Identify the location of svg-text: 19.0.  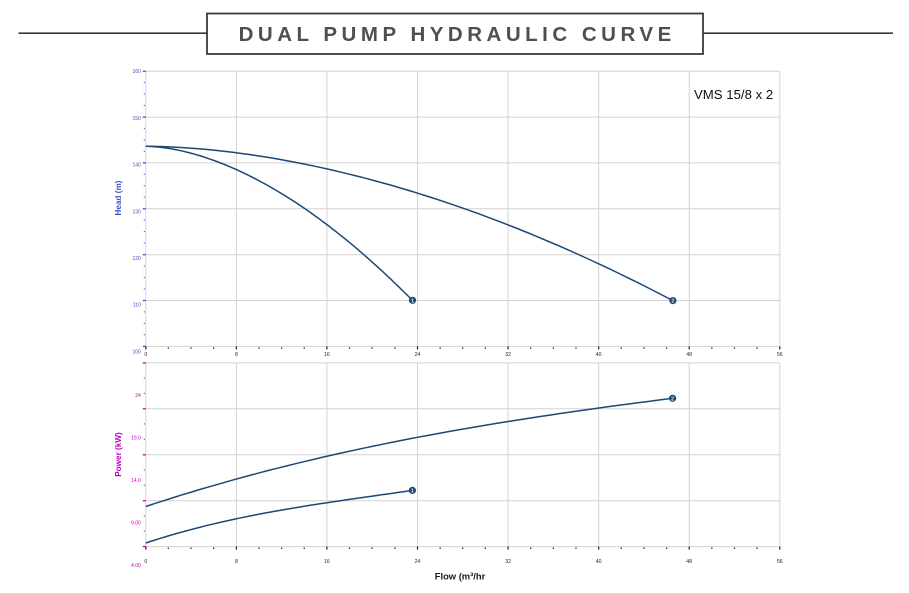
(136, 439).